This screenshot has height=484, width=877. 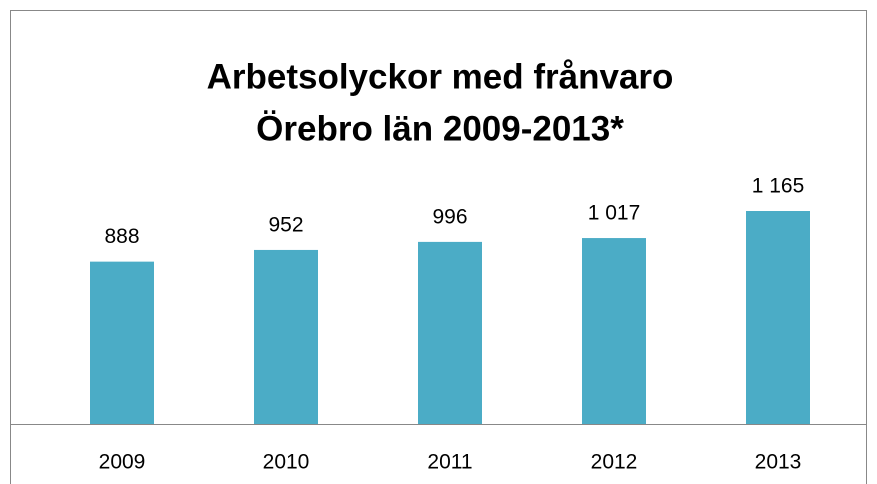 I want to click on data-label: 952, so click(x=285, y=224).